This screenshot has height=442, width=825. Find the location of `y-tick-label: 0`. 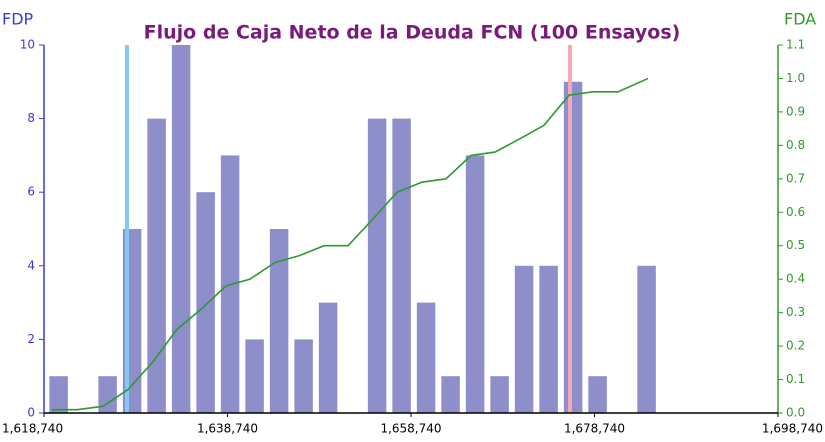

y-tick-label: 0 is located at coordinates (31, 413).